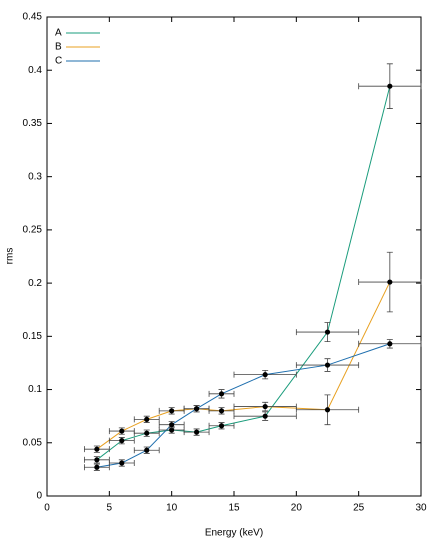 Image resolution: width=436 pixels, height=550 pixels. Describe the element at coordinates (33, 336) in the screenshot. I see `y-tick-label: 0.15` at that location.